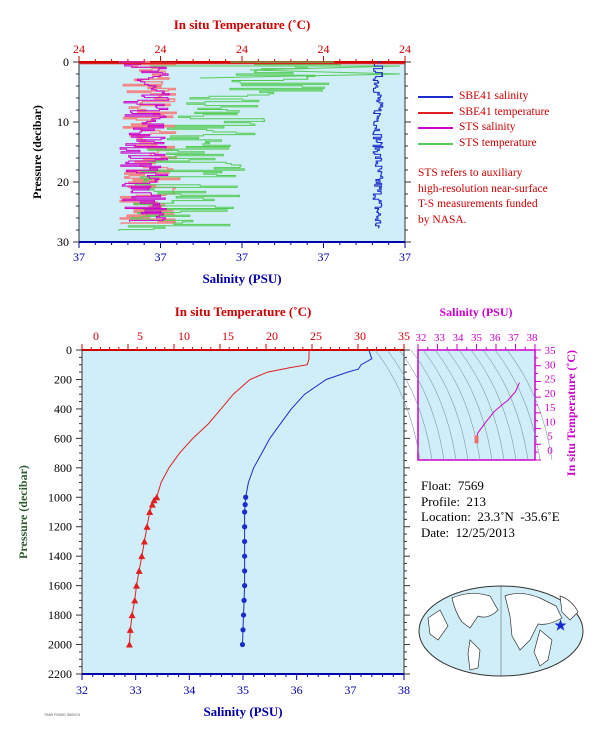  What do you see at coordinates (350, 690) in the screenshot?
I see `sal-tick-label: 37` at bounding box center [350, 690].